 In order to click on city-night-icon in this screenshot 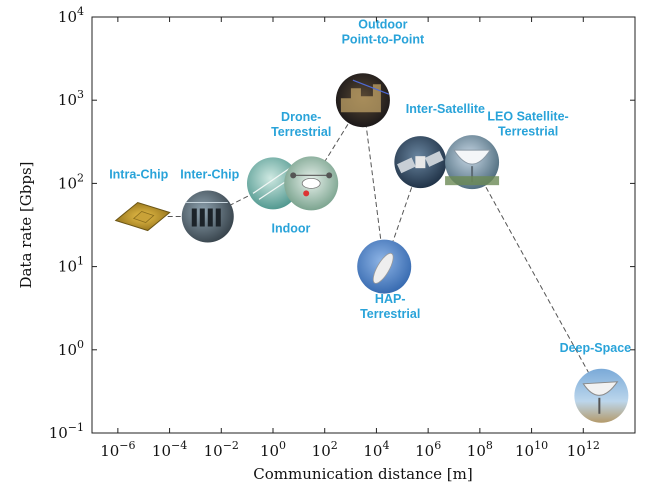, I will do `click(362, 100)`.